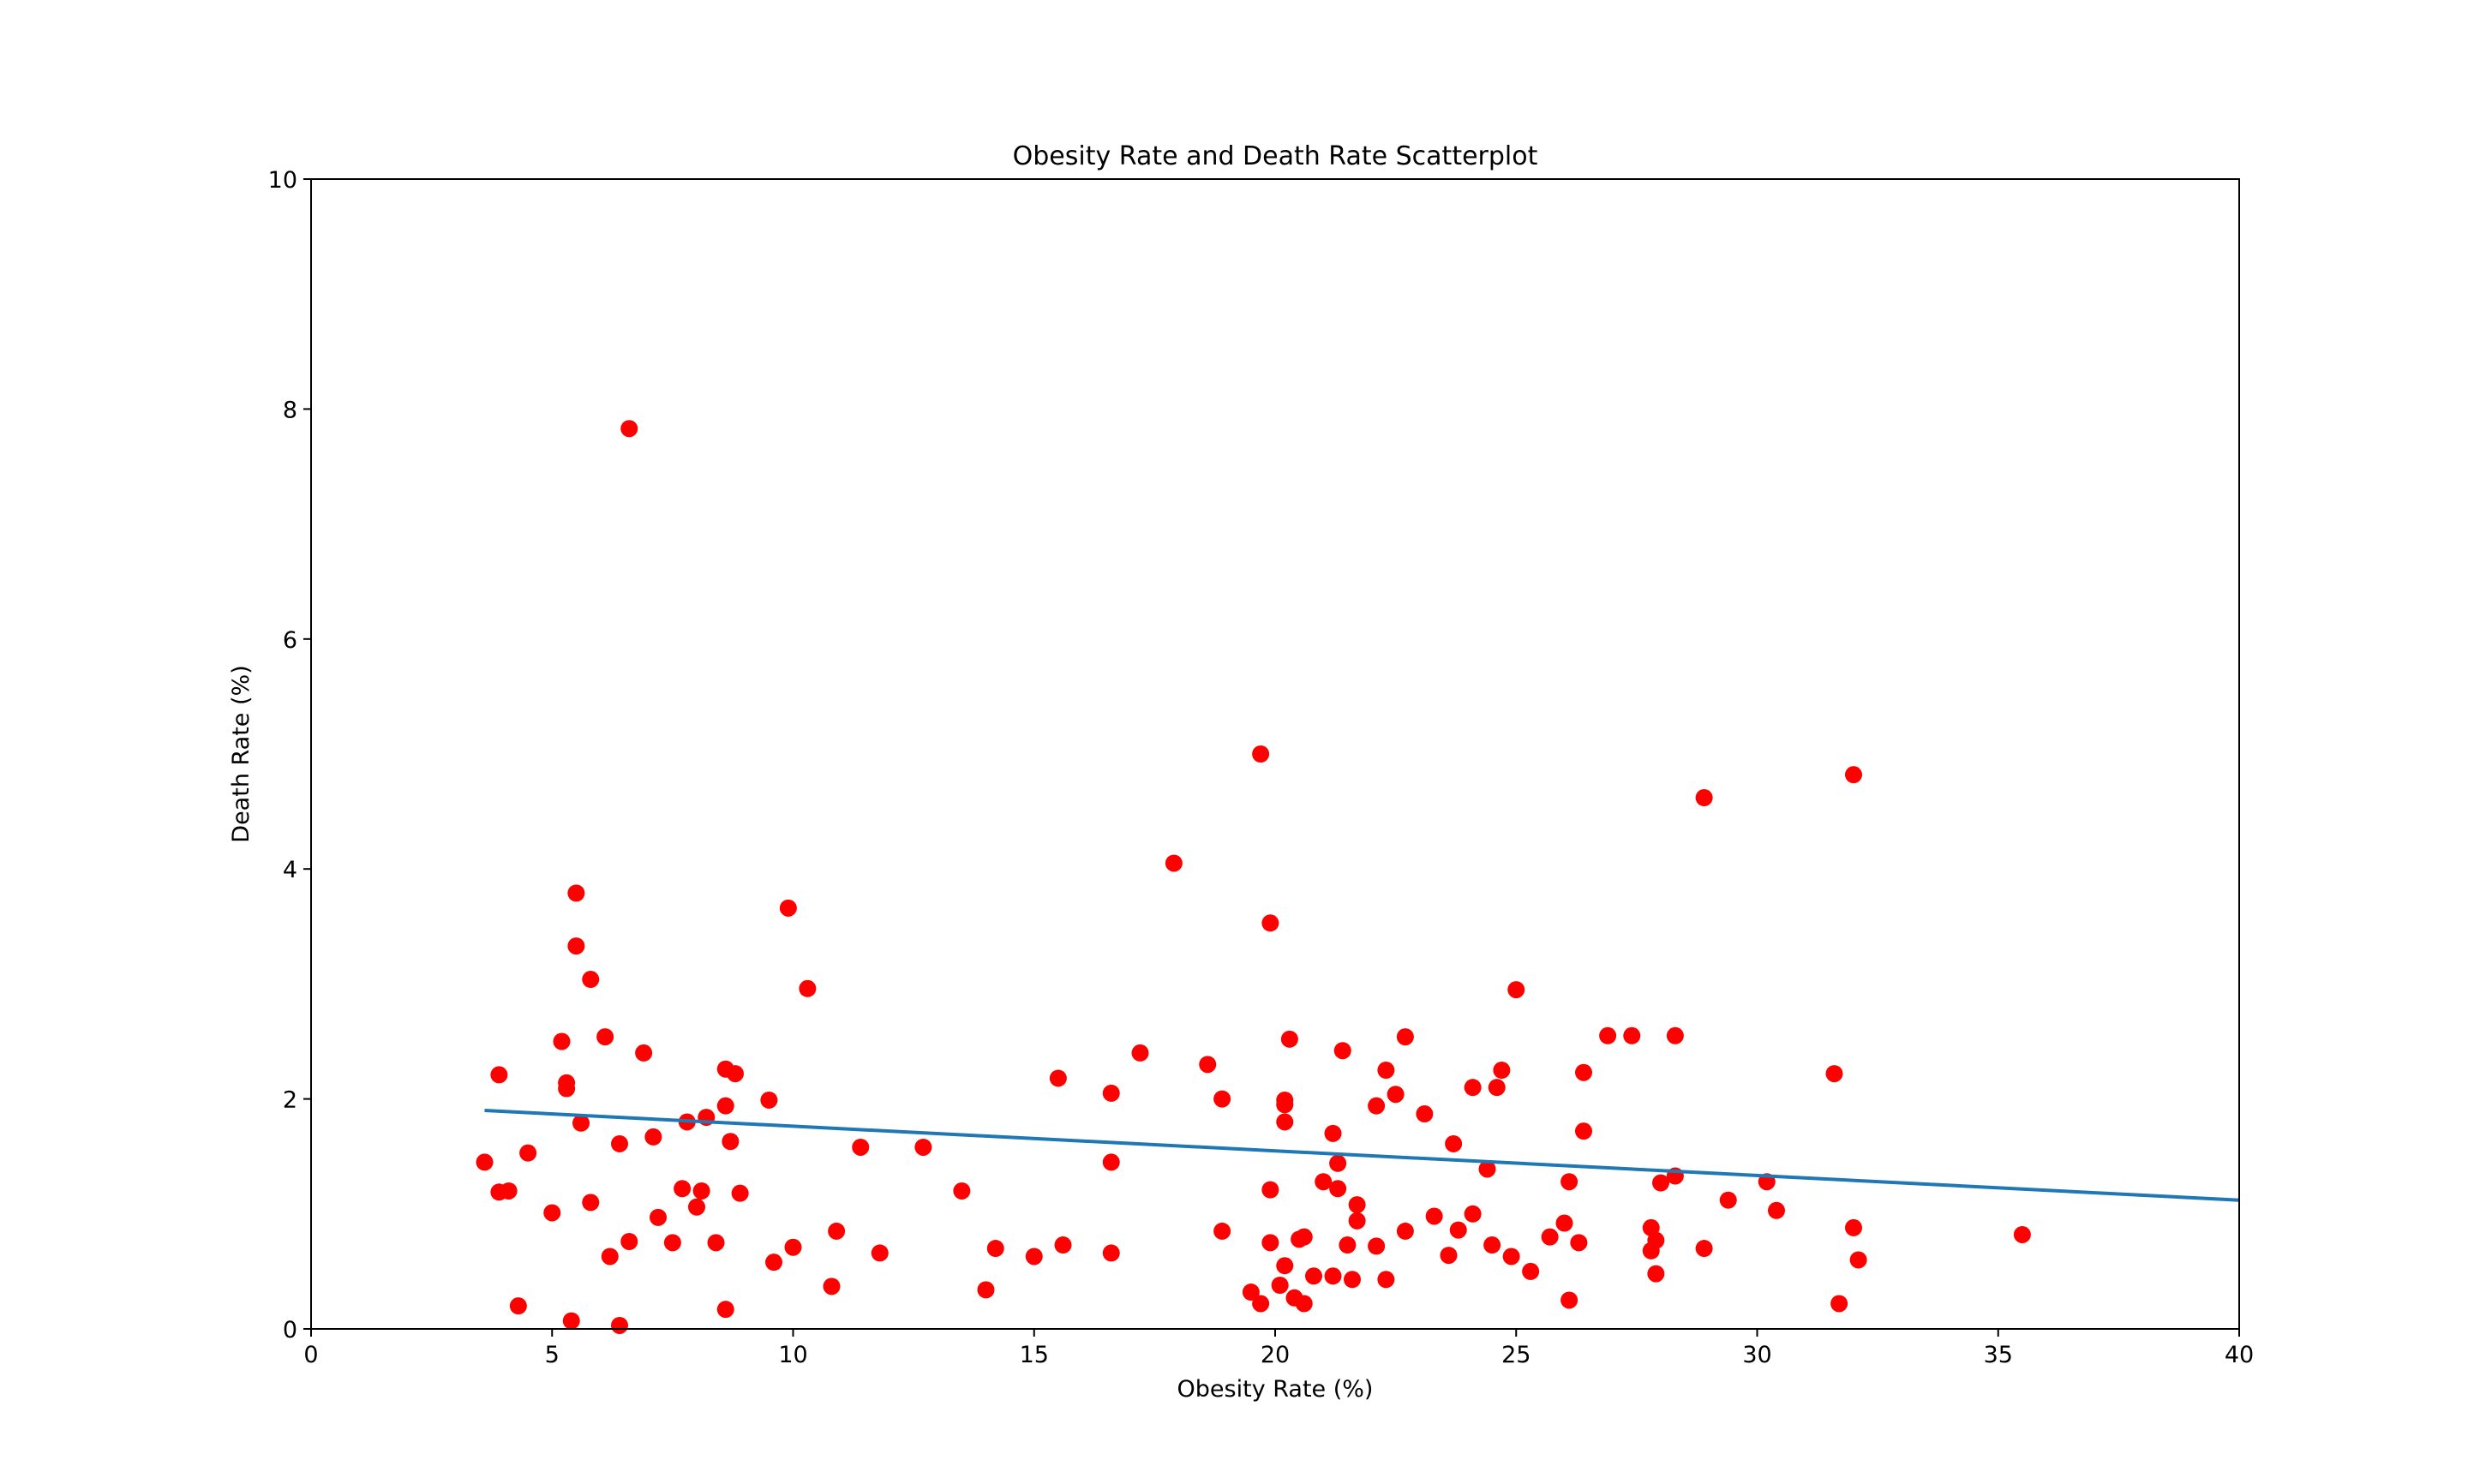 The height and width of the screenshot is (1484, 2468). What do you see at coordinates (241, 753) in the screenshot?
I see `y-axis-label: Death Rate (%)` at bounding box center [241, 753].